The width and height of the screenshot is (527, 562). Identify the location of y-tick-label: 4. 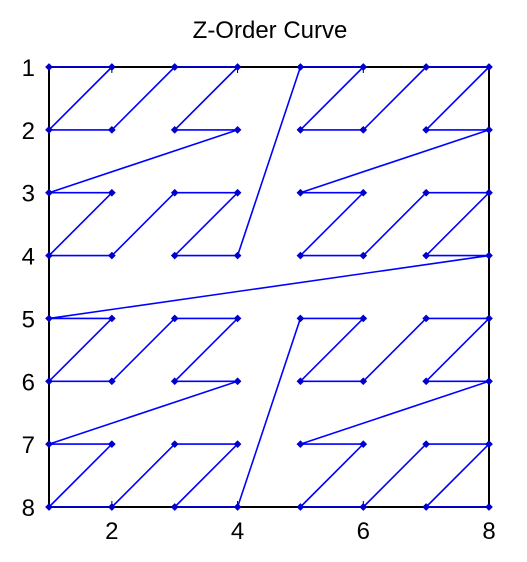
(28, 257).